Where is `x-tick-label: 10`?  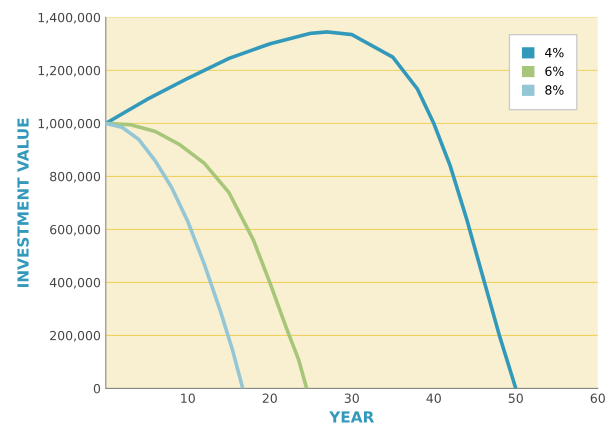
x-tick-label: 10 is located at coordinates (188, 398).